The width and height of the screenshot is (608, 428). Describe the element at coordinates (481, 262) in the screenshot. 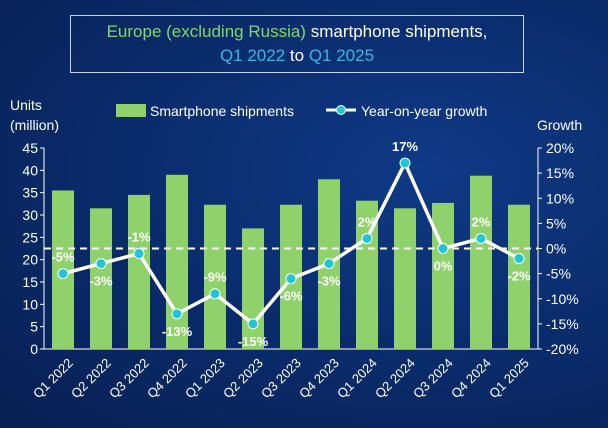

I see `bar-q4-2024` at that location.